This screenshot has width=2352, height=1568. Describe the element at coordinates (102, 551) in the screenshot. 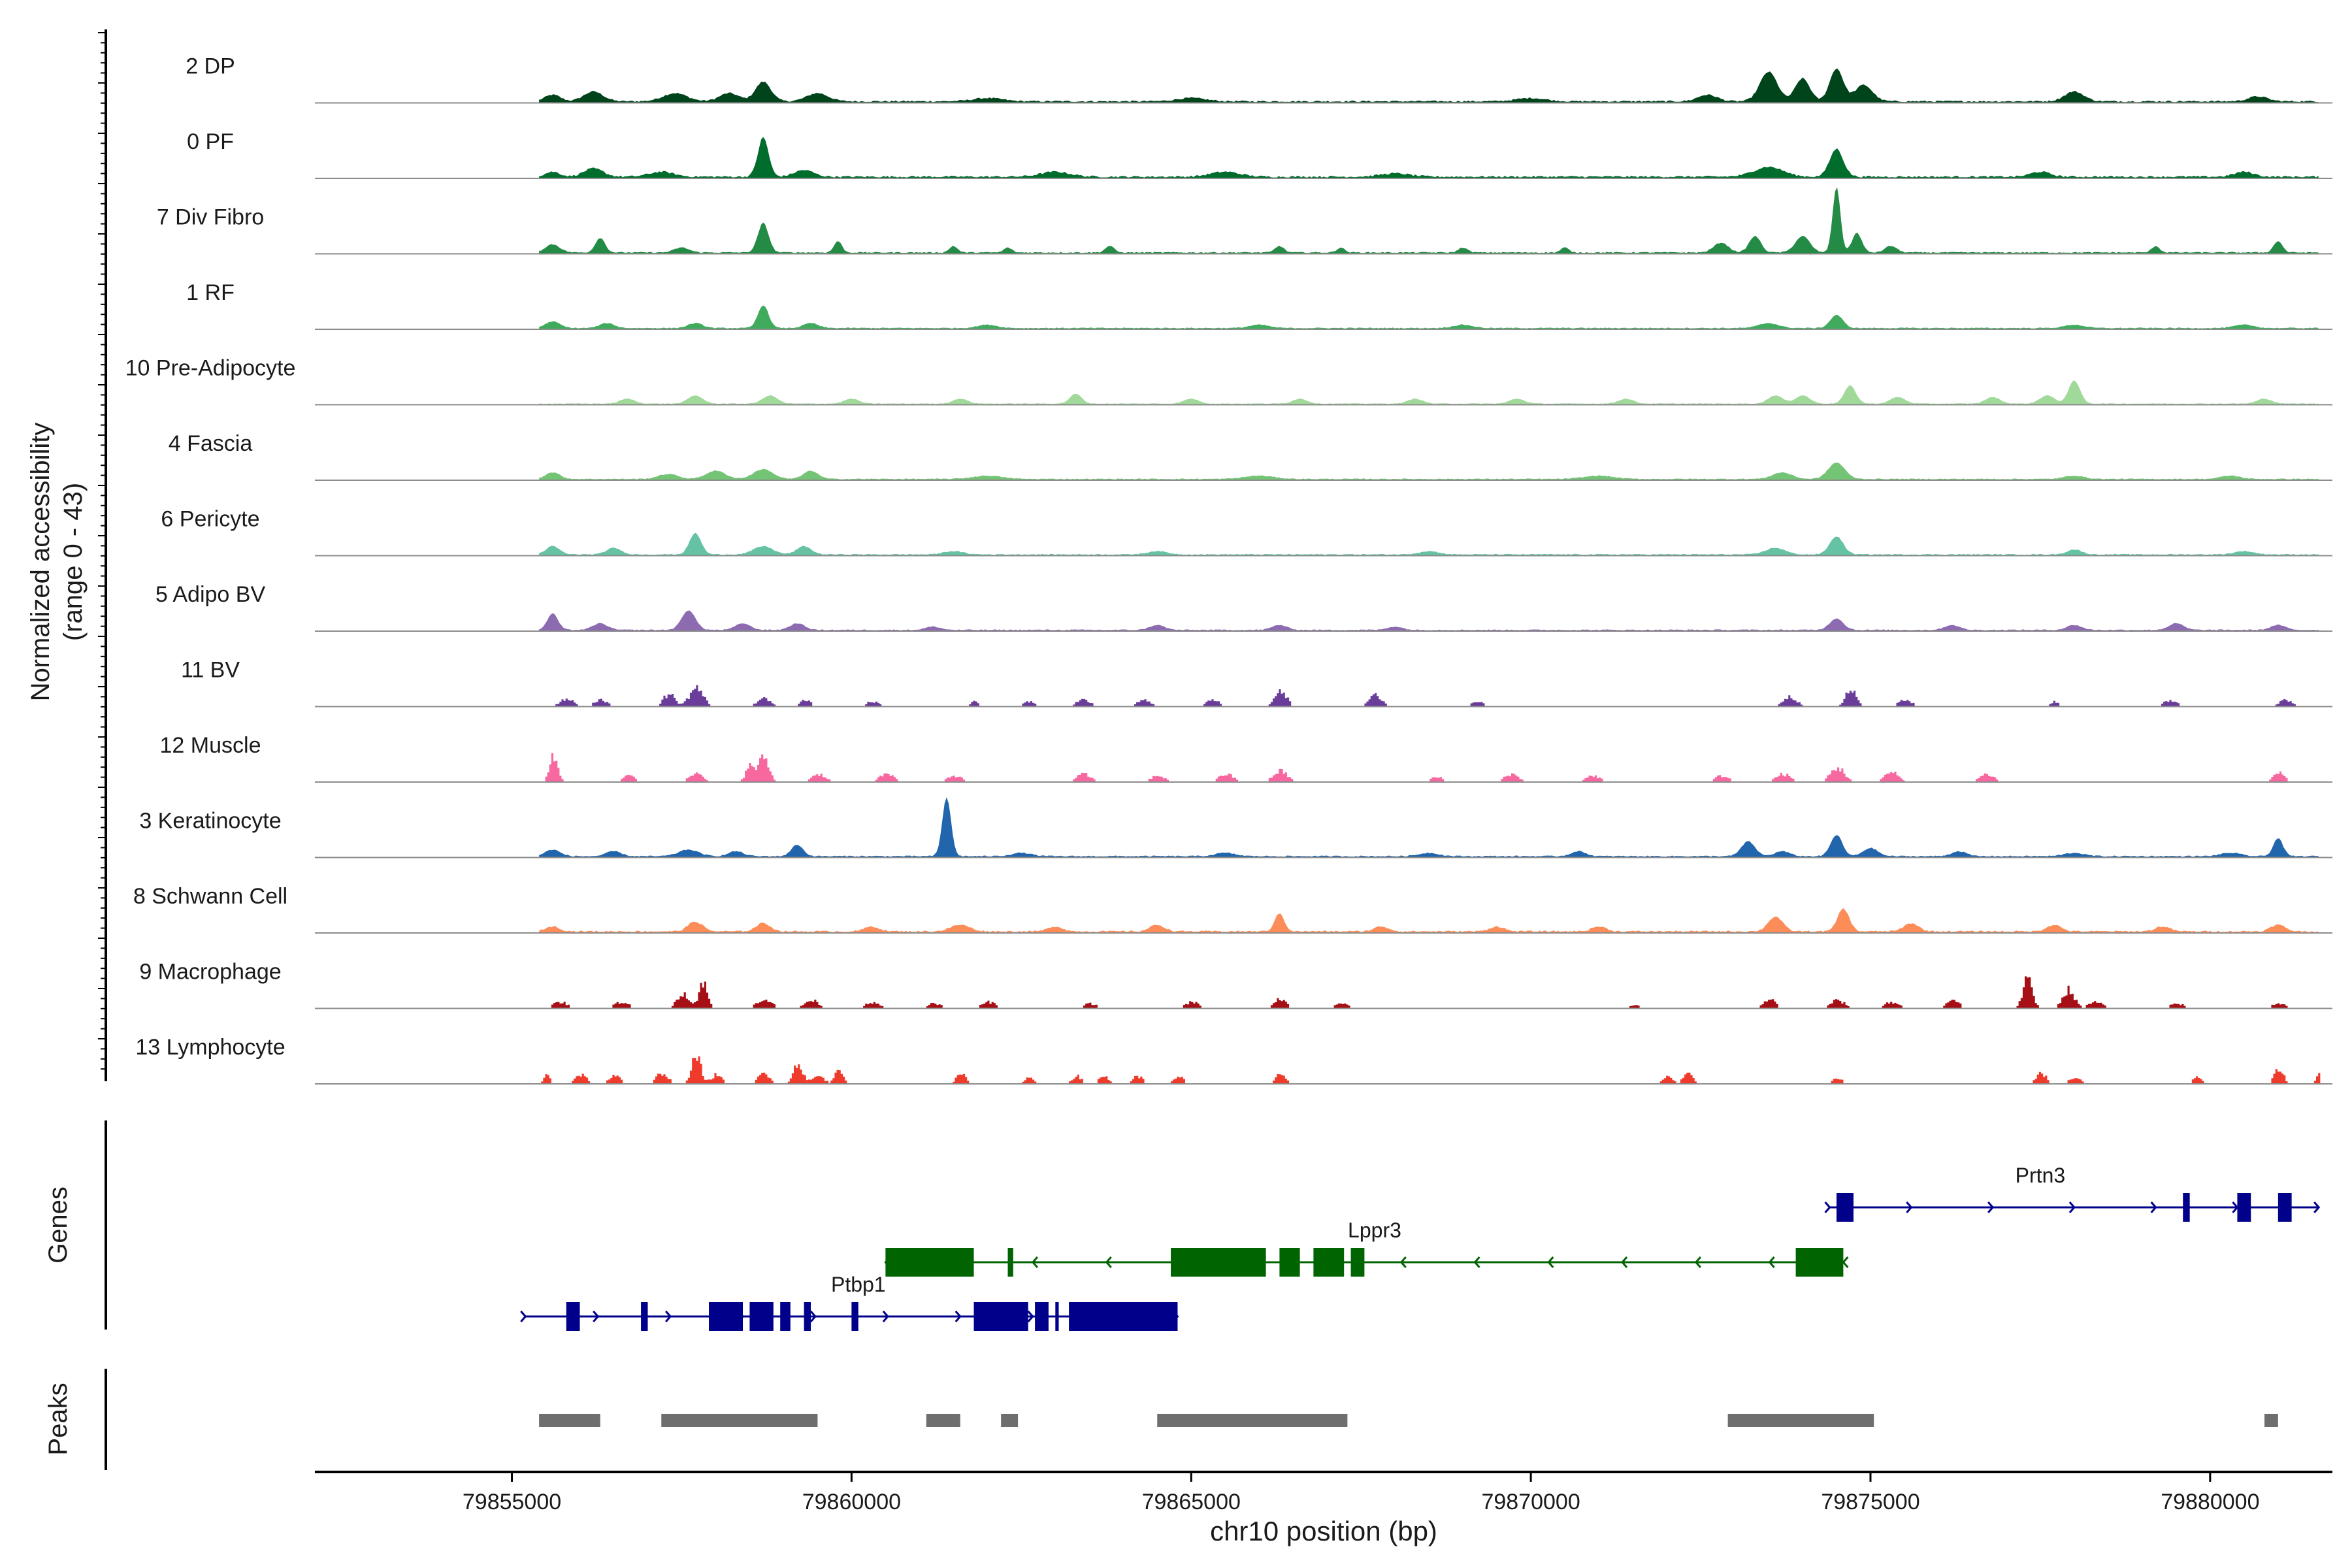

I see `coverage-y-ticks` at that location.